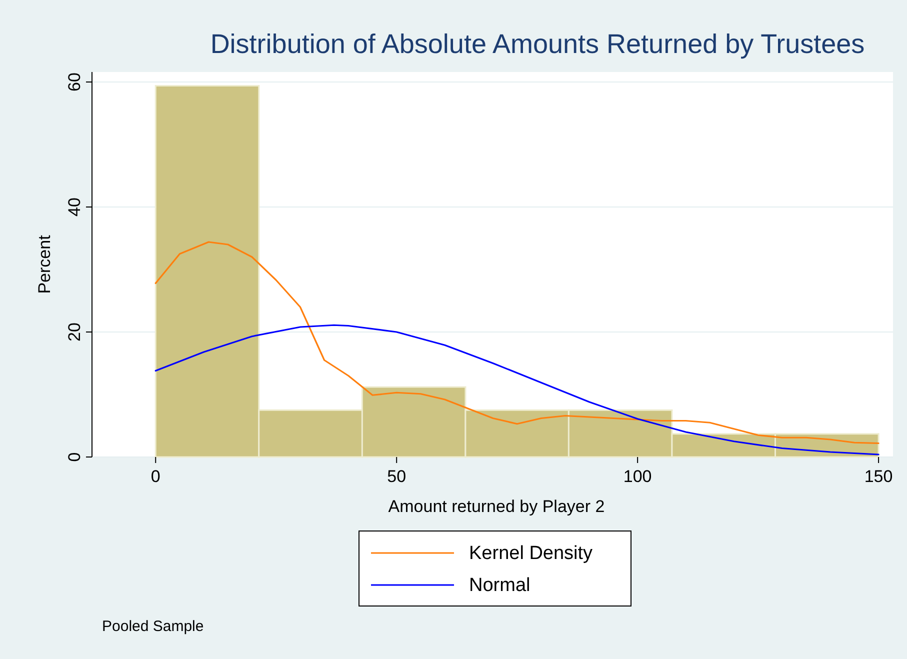  Describe the element at coordinates (74, 457) in the screenshot. I see `y-tick-label: 0` at that location.